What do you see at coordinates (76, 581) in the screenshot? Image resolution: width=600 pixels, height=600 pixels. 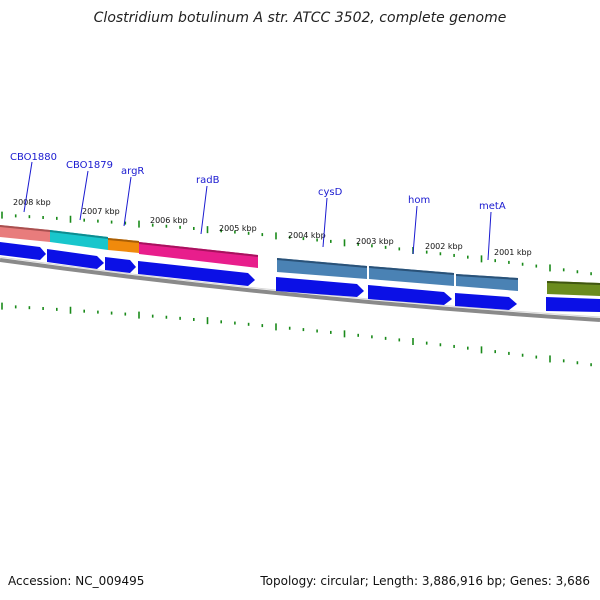 I see `accession-text: Accession: NC_009495` at bounding box center [76, 581].